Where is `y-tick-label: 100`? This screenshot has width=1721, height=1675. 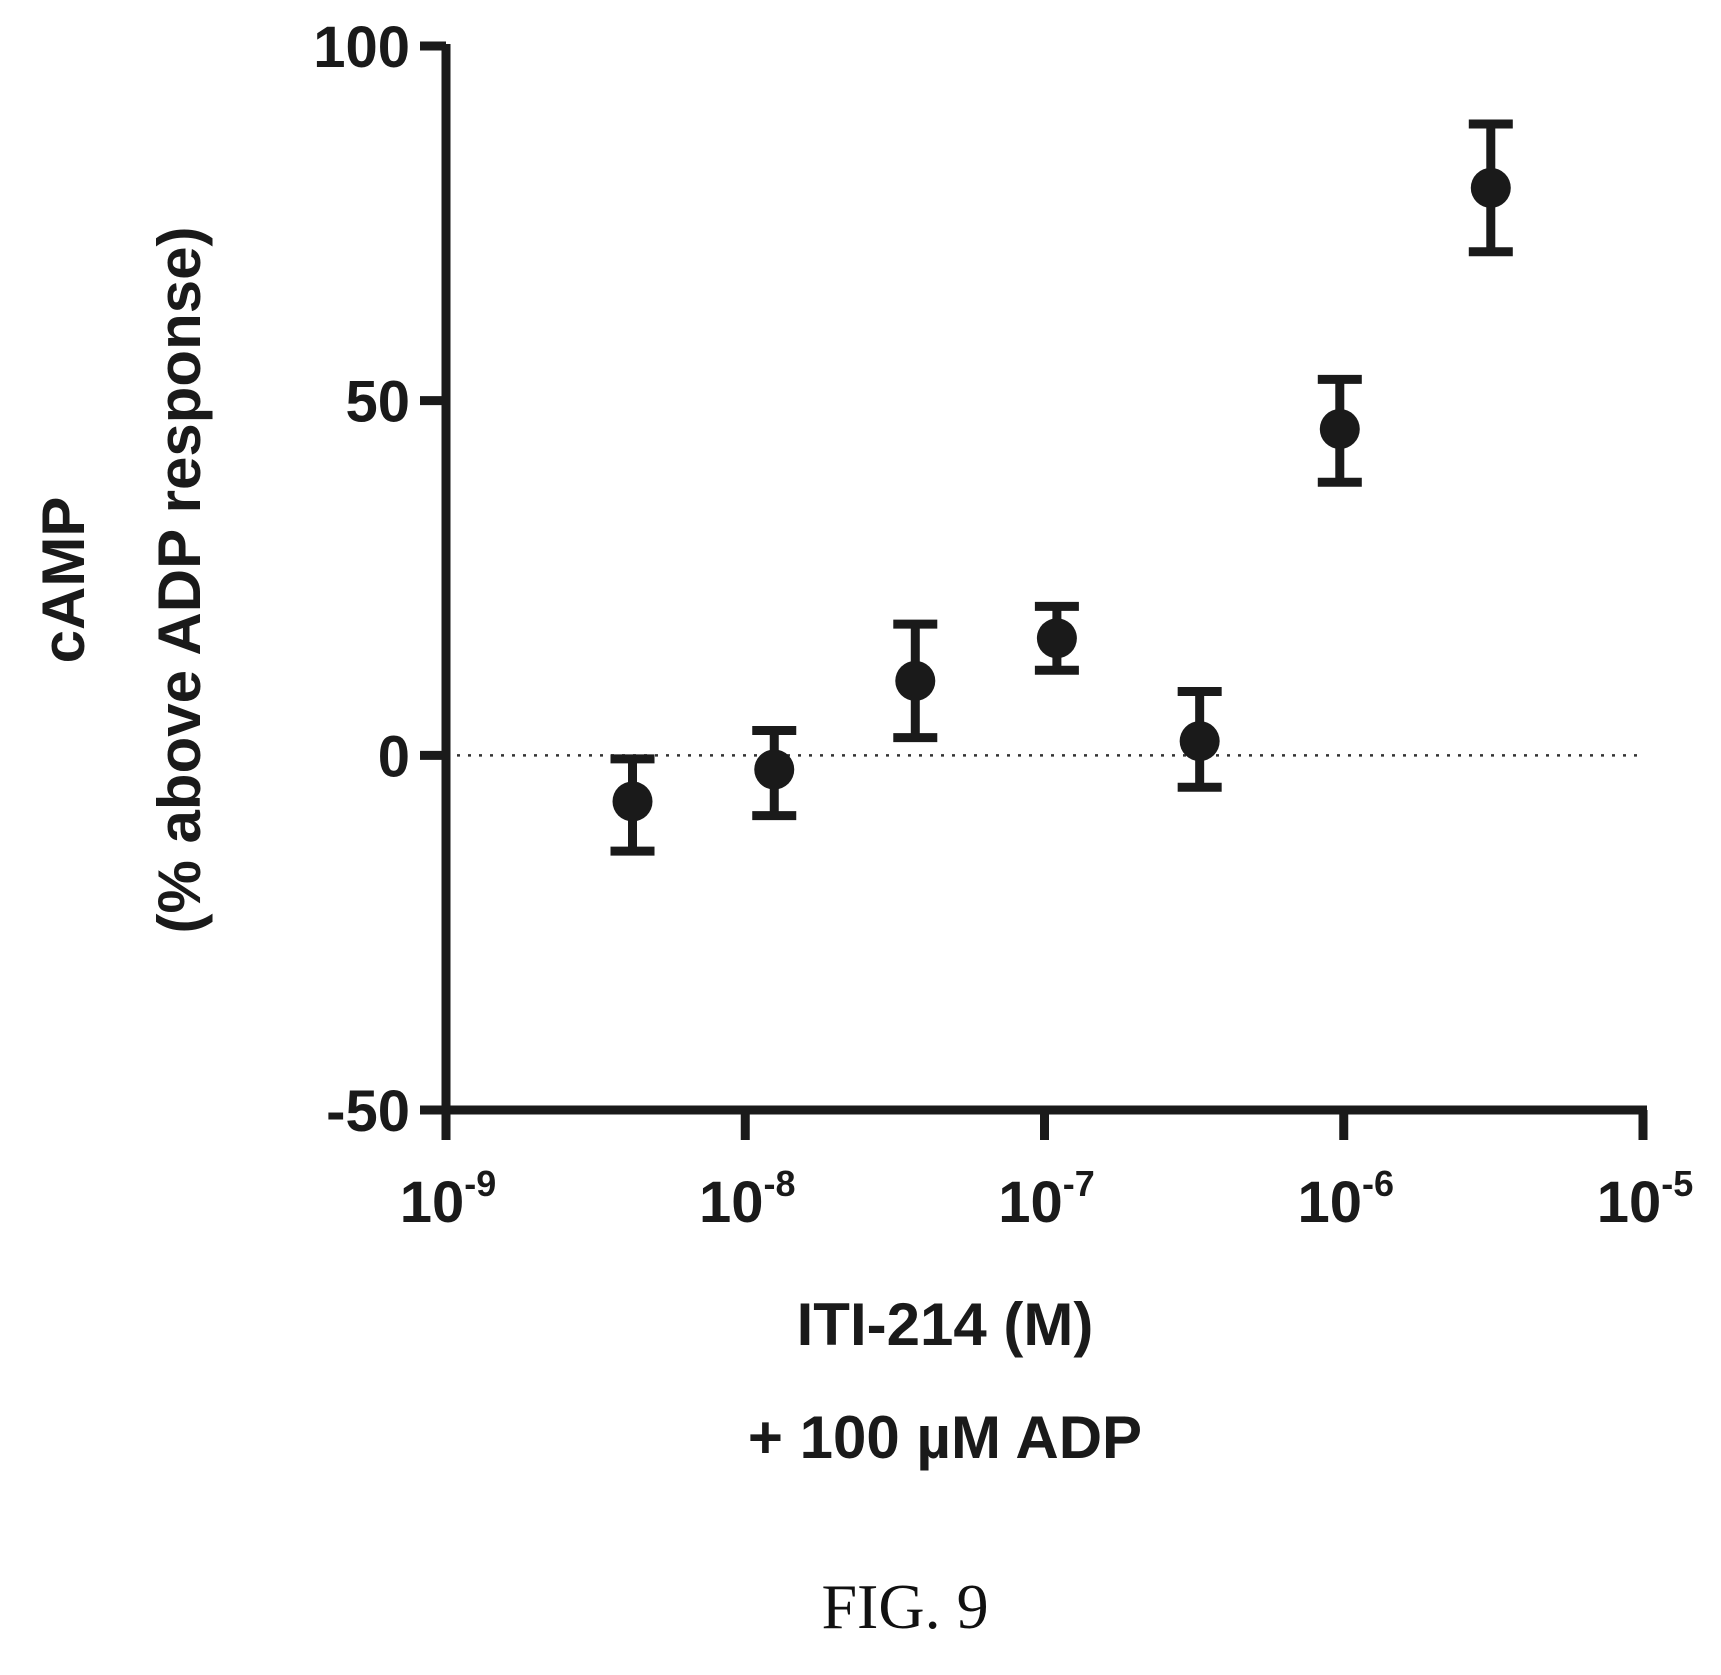
y-tick-label: 100 is located at coordinates (361, 47).